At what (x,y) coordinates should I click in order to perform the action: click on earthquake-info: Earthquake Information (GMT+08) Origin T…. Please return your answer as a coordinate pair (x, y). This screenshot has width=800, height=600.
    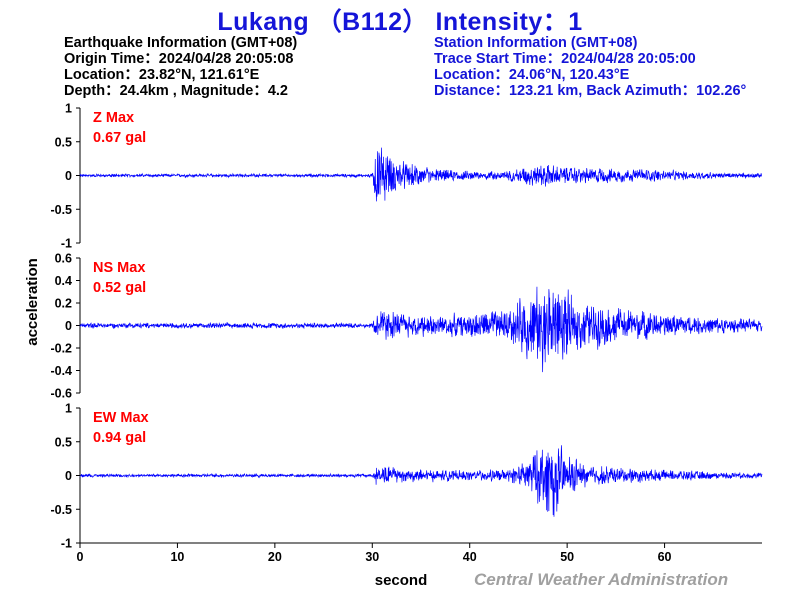
    Looking at the image, I should click on (180, 67).